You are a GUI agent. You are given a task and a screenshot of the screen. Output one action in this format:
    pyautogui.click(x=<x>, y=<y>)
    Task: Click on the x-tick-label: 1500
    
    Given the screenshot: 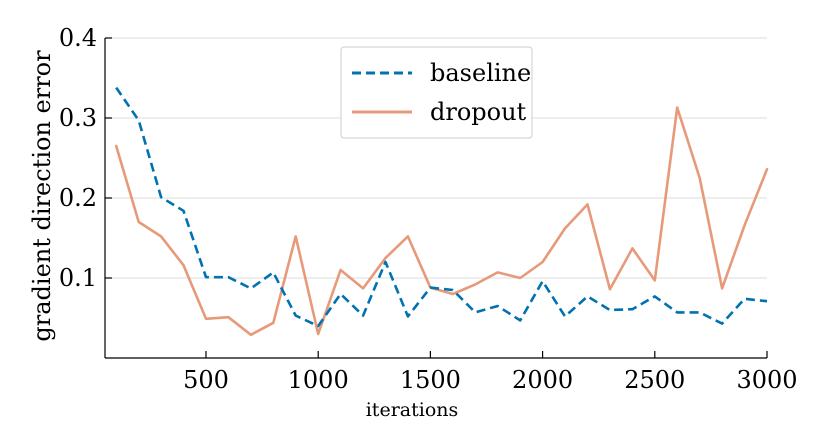 What is the action you would take?
    pyautogui.click(x=430, y=380)
    